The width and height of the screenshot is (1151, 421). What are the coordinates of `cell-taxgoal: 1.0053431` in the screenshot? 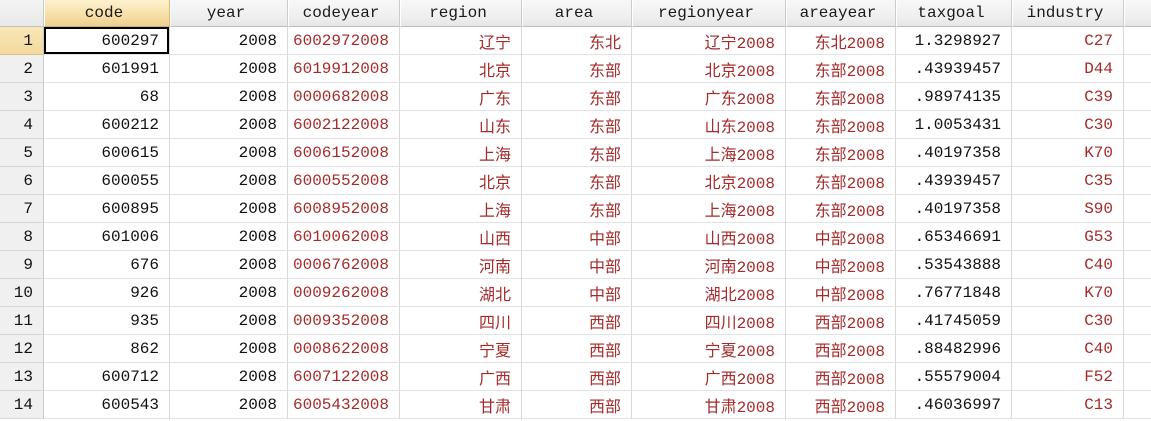 It's located at (954, 125).